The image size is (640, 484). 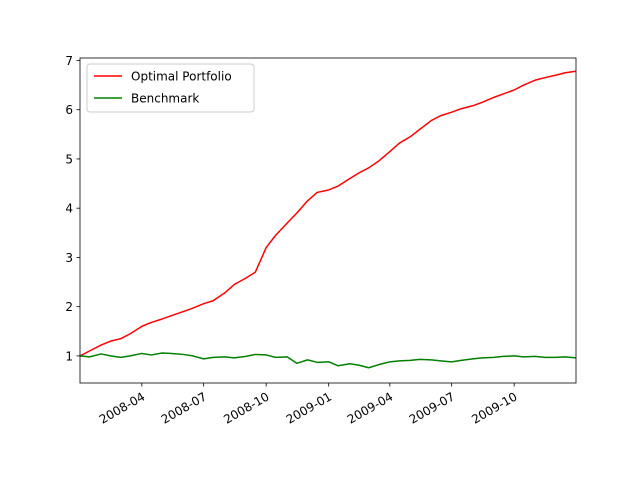 What do you see at coordinates (165, 99) in the screenshot?
I see `legend-label: Benchmark` at bounding box center [165, 99].